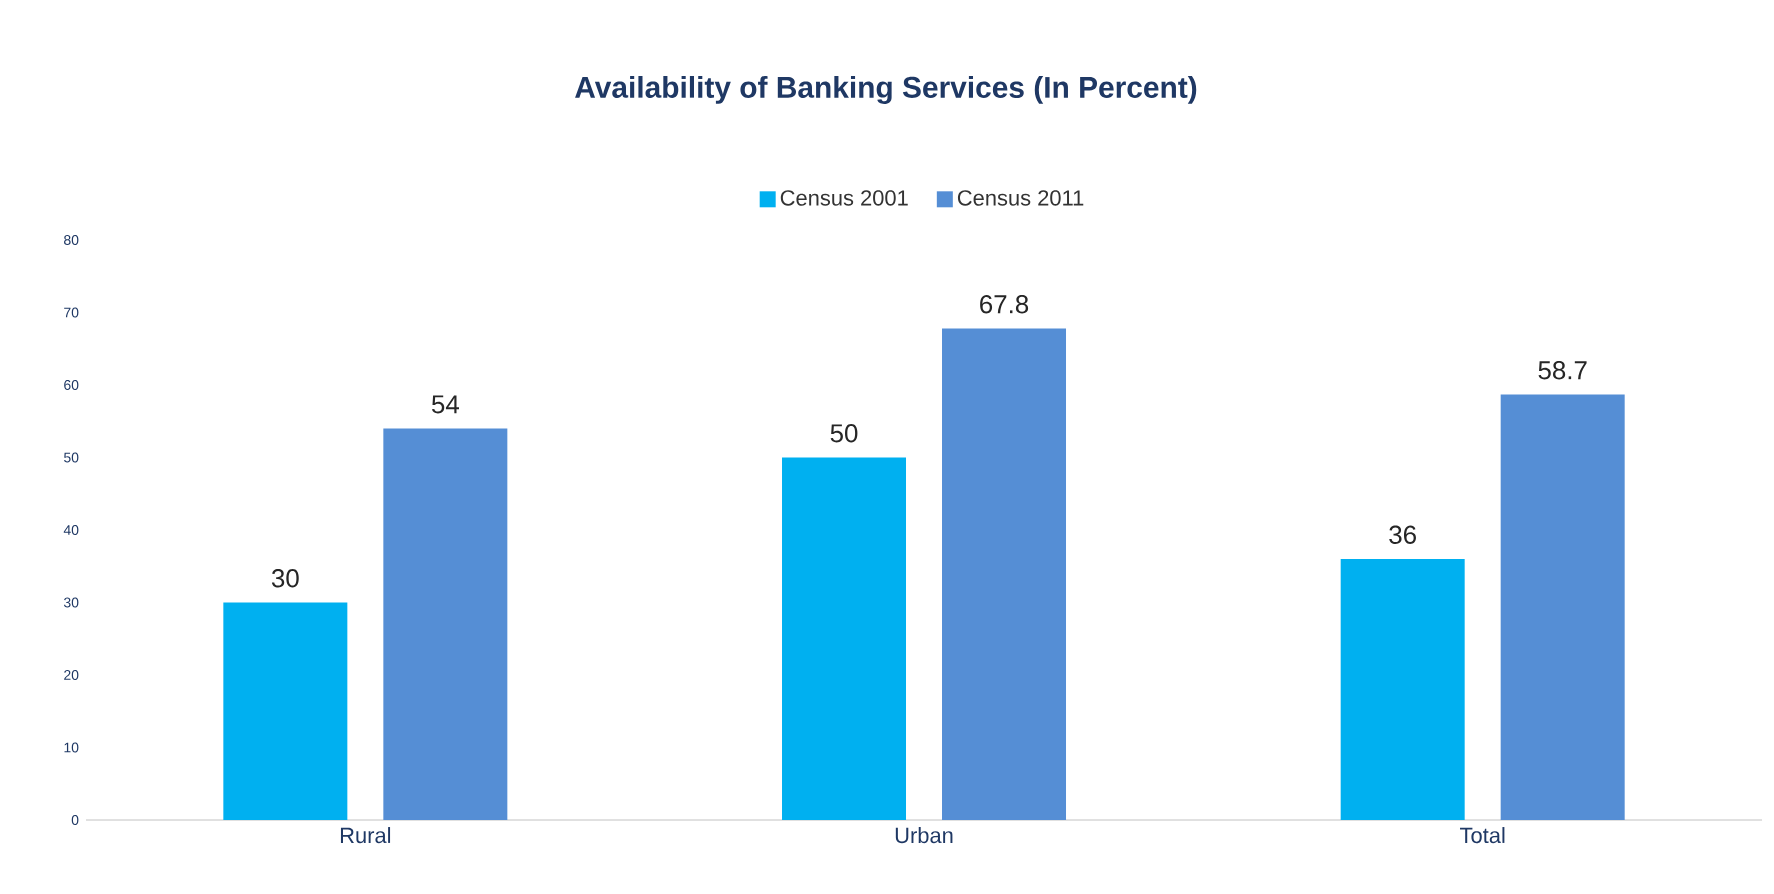 The image size is (1774, 894). What do you see at coordinates (1562, 370) in the screenshot?
I see `data-label: 58.7` at bounding box center [1562, 370].